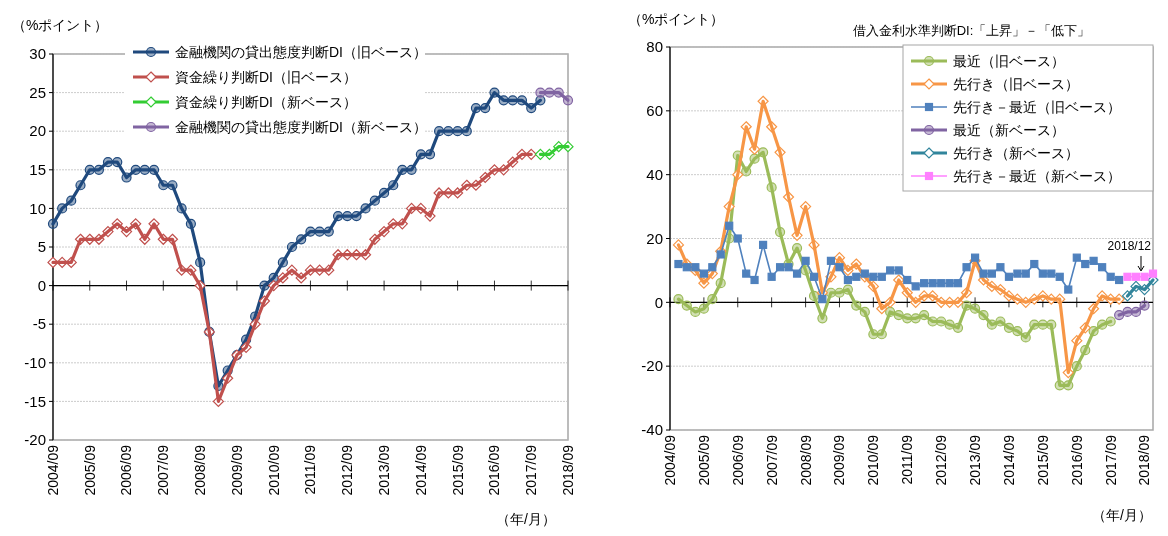 Image resolution: width=1168 pixels, height=536 pixels. I want to click on y-tick-label: 5, so click(41, 247).